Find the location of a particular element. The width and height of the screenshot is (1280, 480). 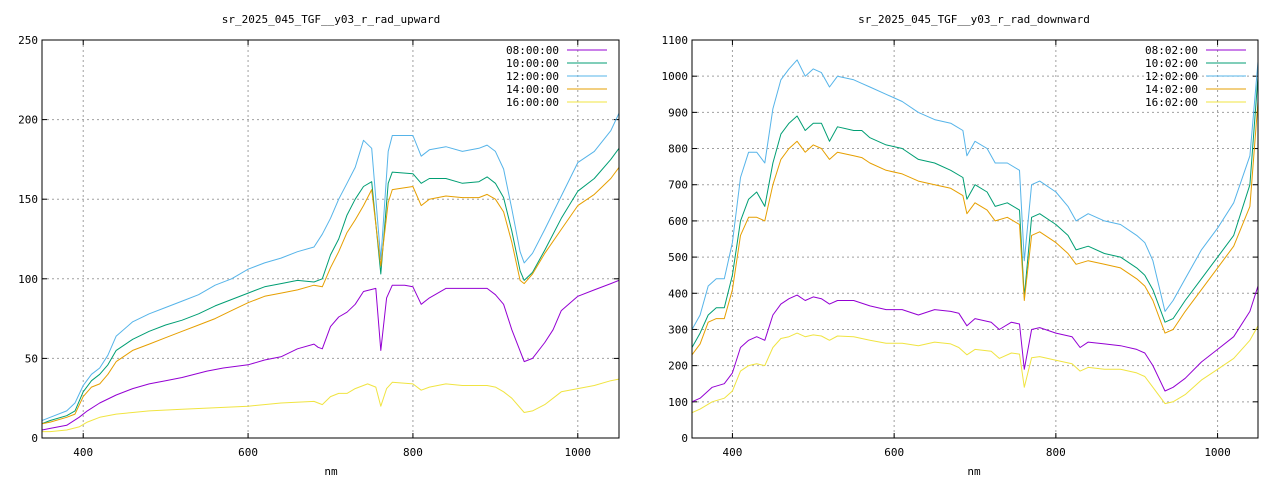

legend-label: 10:00:00 is located at coordinates (532, 63).